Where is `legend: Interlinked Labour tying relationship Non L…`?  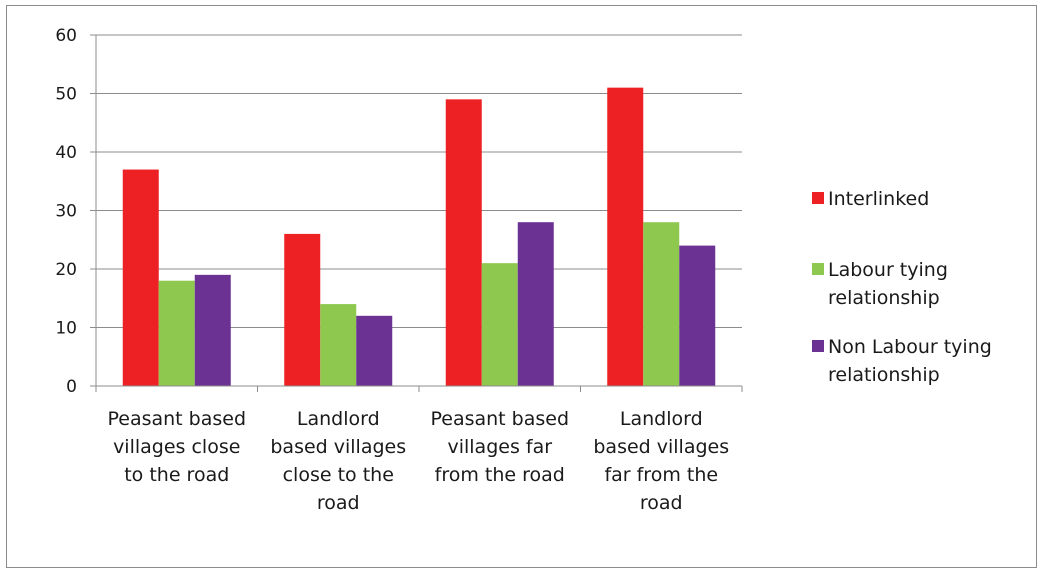 legend: Interlinked Labour tying relationship Non L… is located at coordinates (902, 287).